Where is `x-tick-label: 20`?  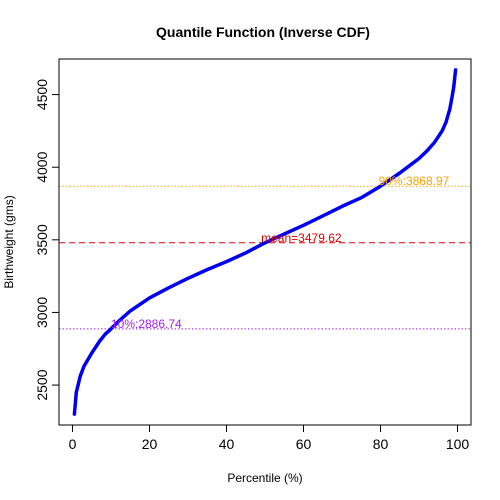
x-tick-label: 20 is located at coordinates (150, 444).